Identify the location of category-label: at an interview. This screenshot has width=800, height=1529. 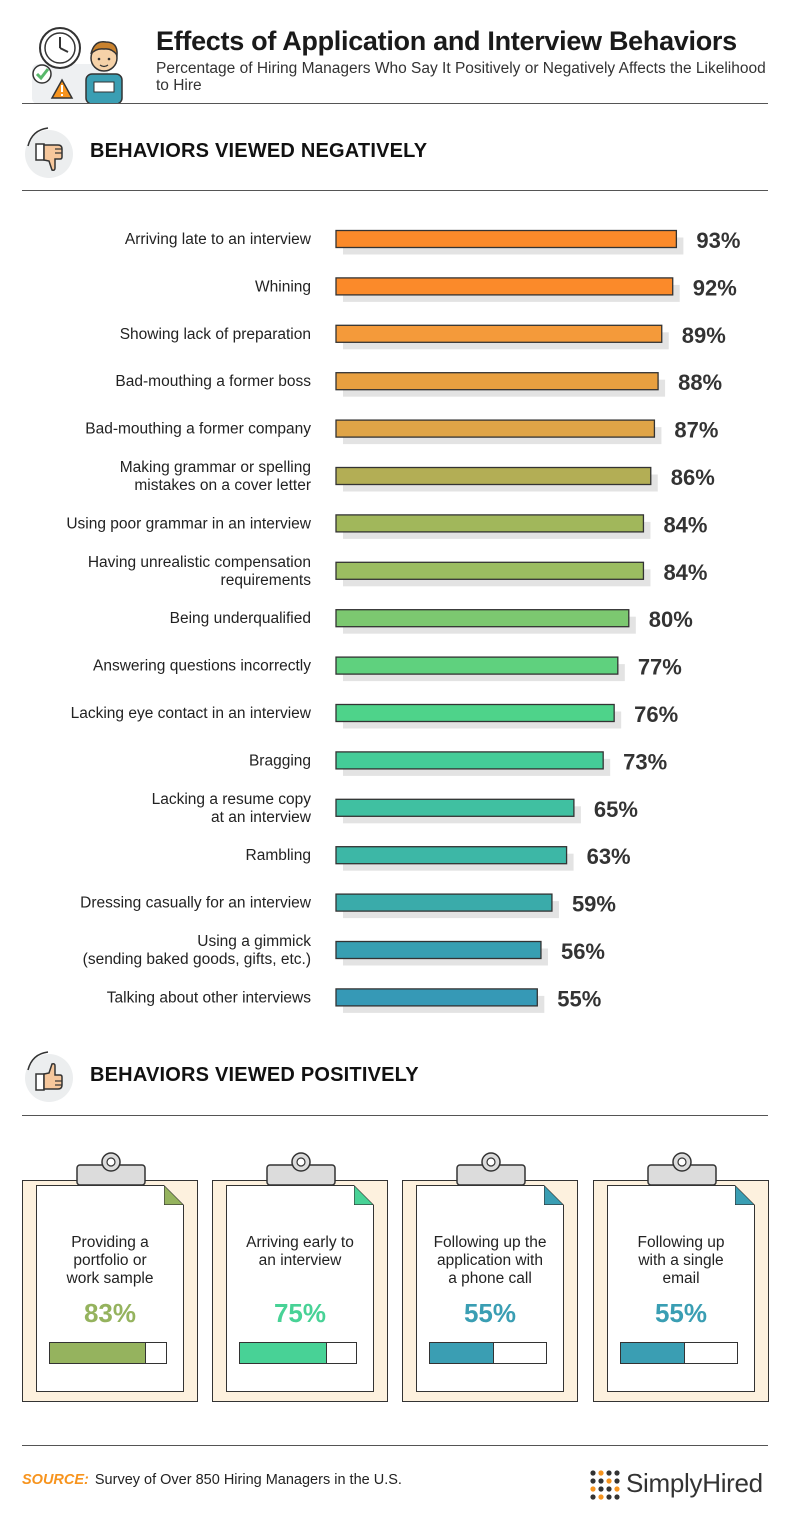
(261, 817).